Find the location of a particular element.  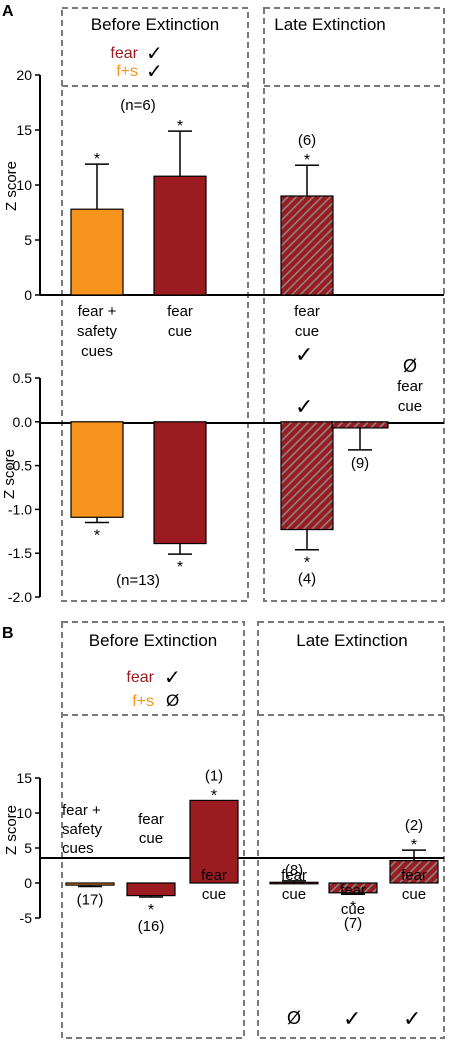

y-axis: -2.0 -1.5 -1.0 -0.5 0.0 0.5 is located at coordinates (24, 487).